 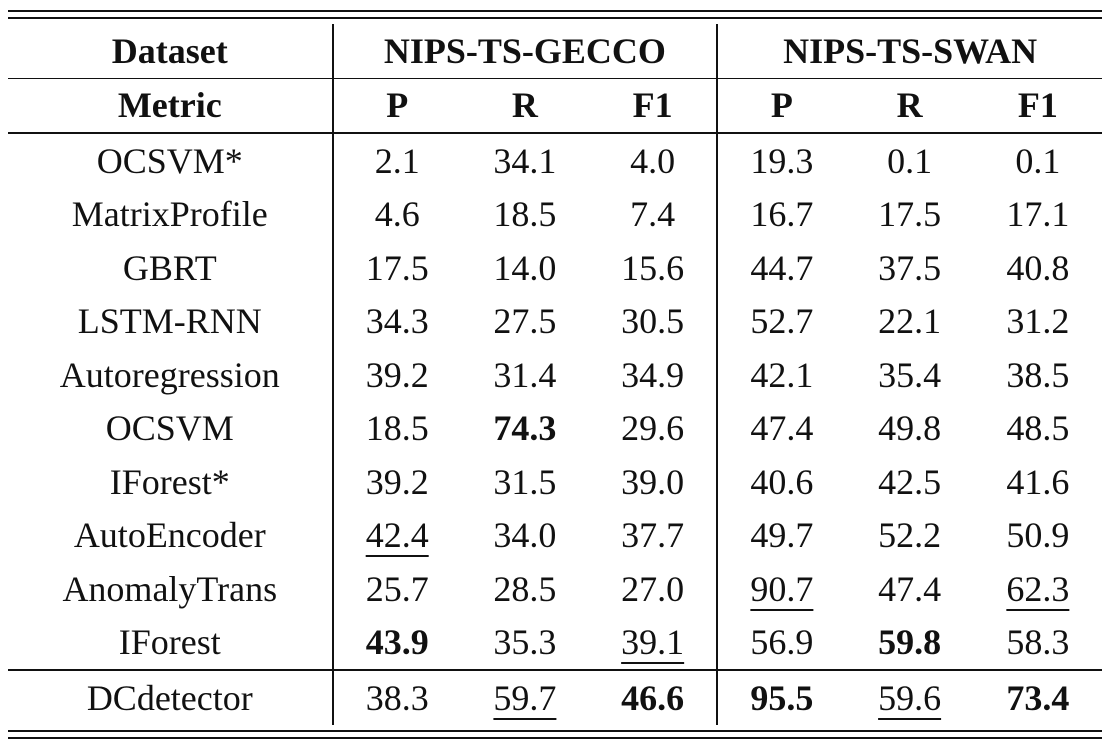 I want to click on cell-value: 27.0, so click(x=653, y=588).